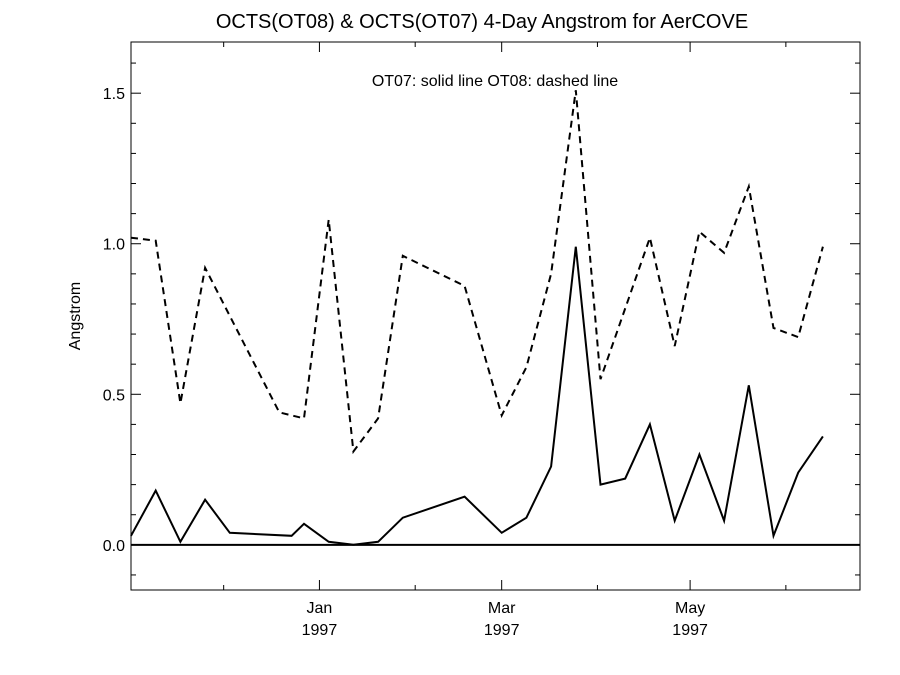 The width and height of the screenshot is (900, 675). I want to click on x-tick-label-month: Jan, so click(320, 608).